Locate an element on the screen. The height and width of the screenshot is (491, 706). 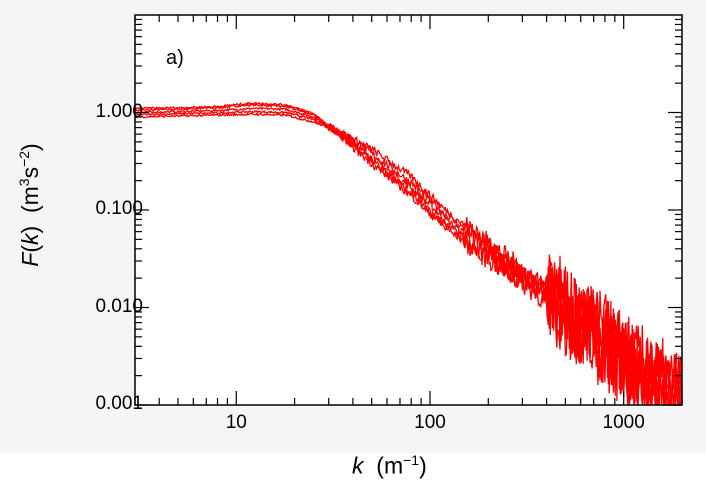
x-axis-unit-exp: −1 is located at coordinates (411, 460).